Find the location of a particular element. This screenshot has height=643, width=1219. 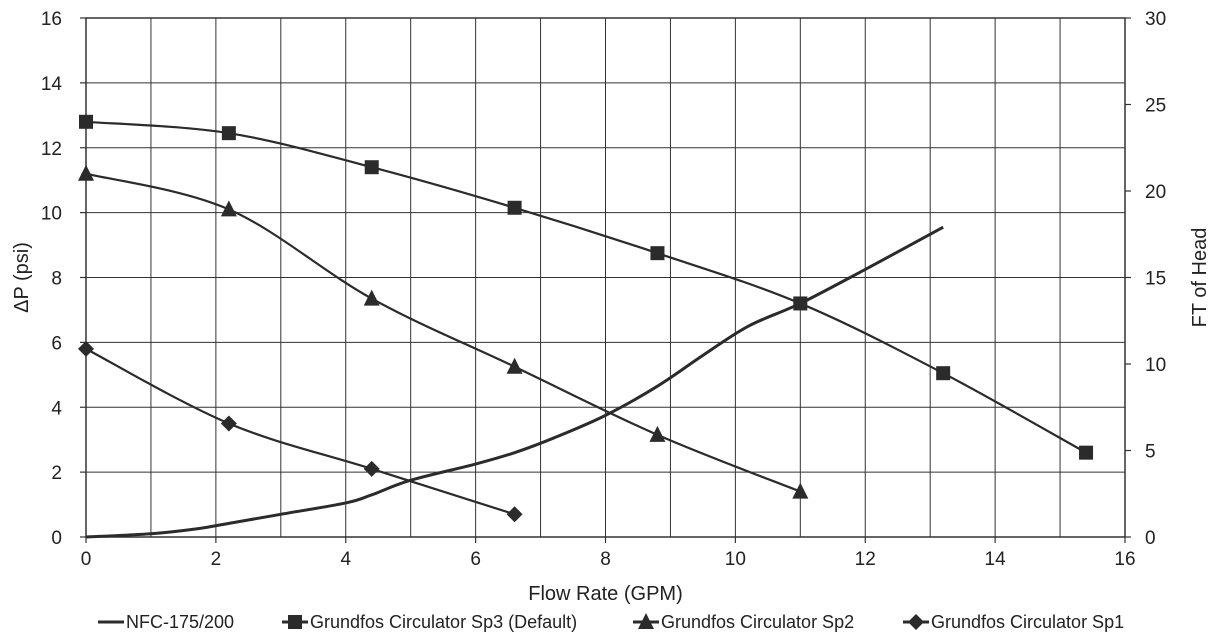

y-tick-label: 0 is located at coordinates (56, 538).